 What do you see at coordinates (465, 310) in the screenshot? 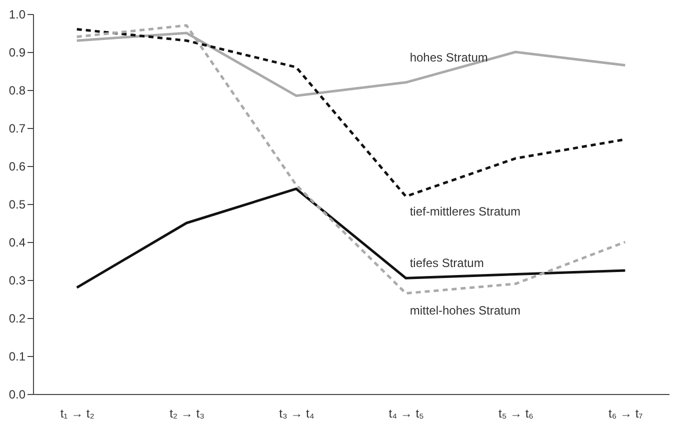
I see `series-label: mittel-hohes Stratum` at bounding box center [465, 310].